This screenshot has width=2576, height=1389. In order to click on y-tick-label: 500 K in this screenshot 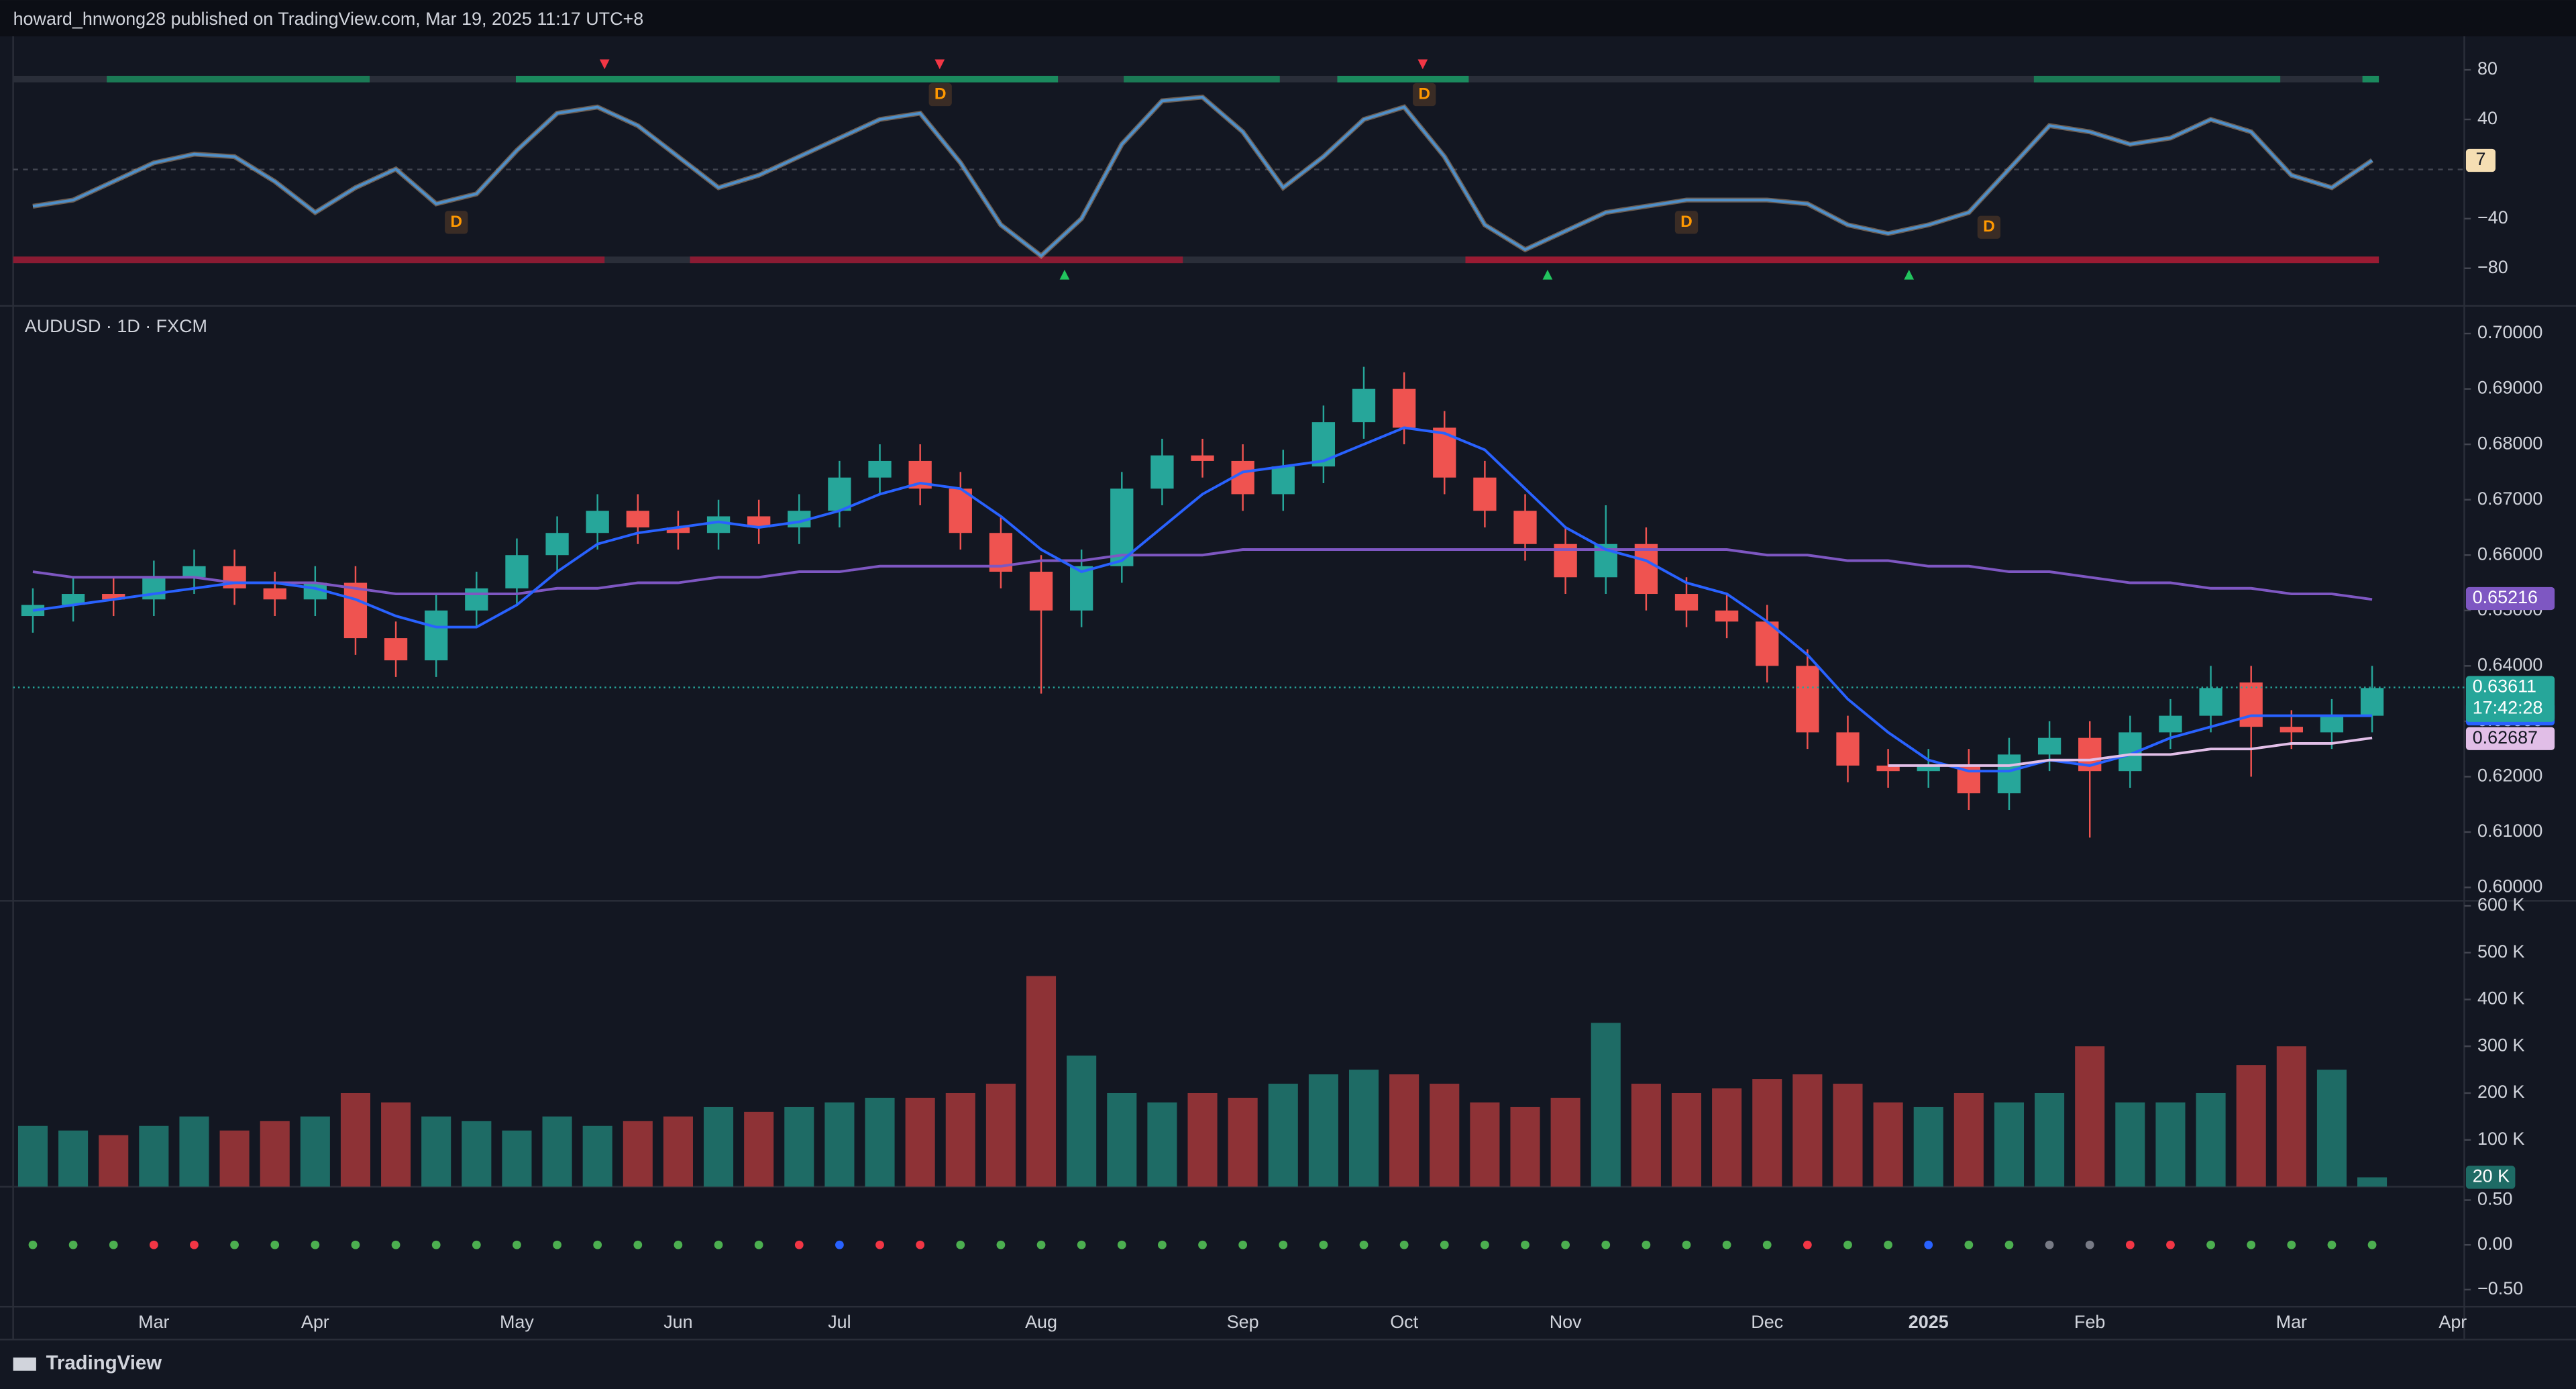, I will do `click(2500, 952)`.